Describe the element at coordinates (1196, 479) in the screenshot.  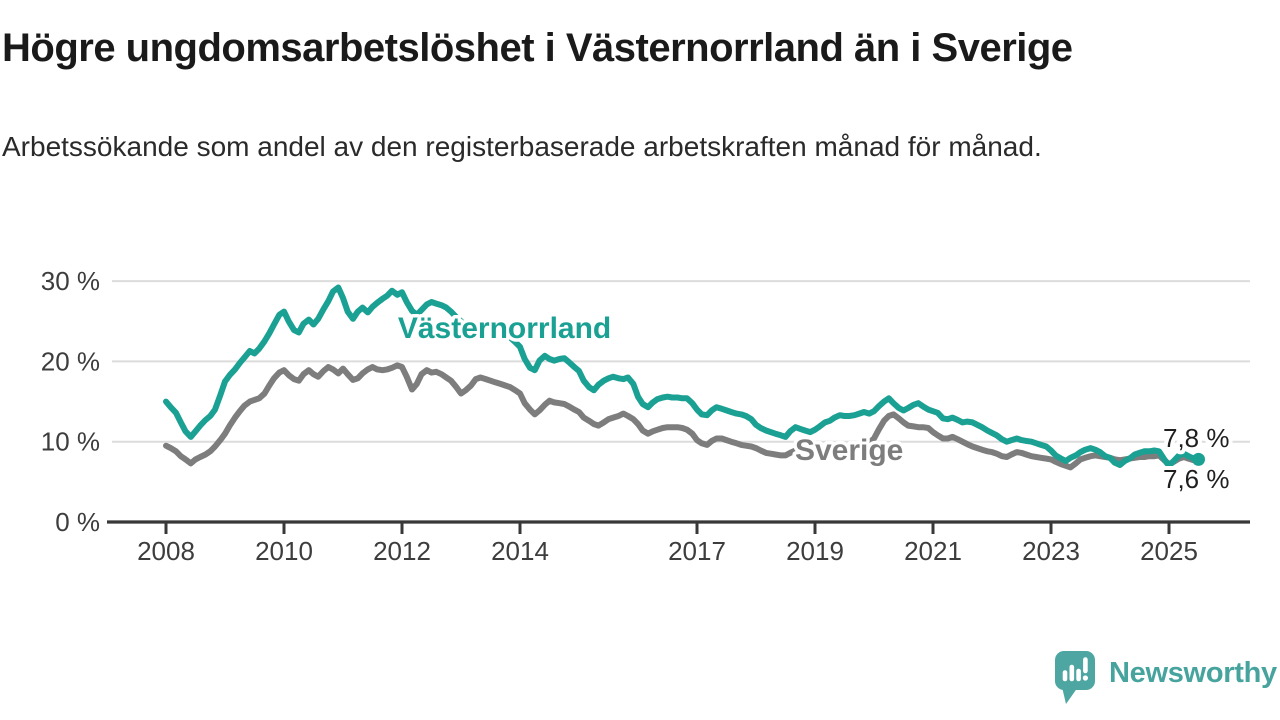
I see `end-value-label-sverige: 7,6 %` at that location.